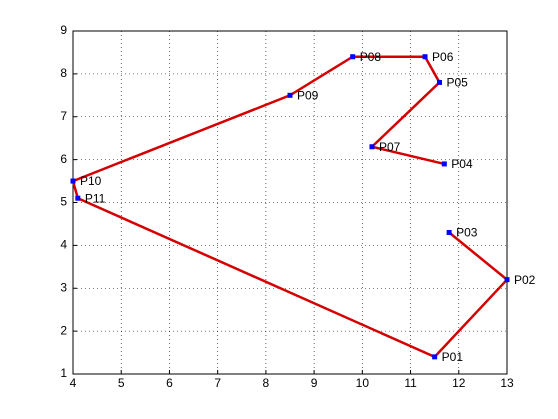 Image resolution: width=558 pixels, height=419 pixels. Describe the element at coordinates (371, 57) in the screenshot. I see `point-label: P08` at that location.